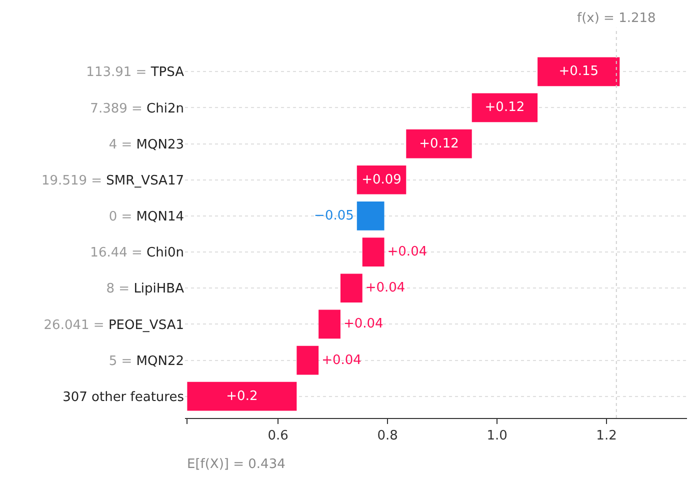 The width and height of the screenshot is (689, 480). I want to click on x-tick-label: 0.6, so click(278, 436).